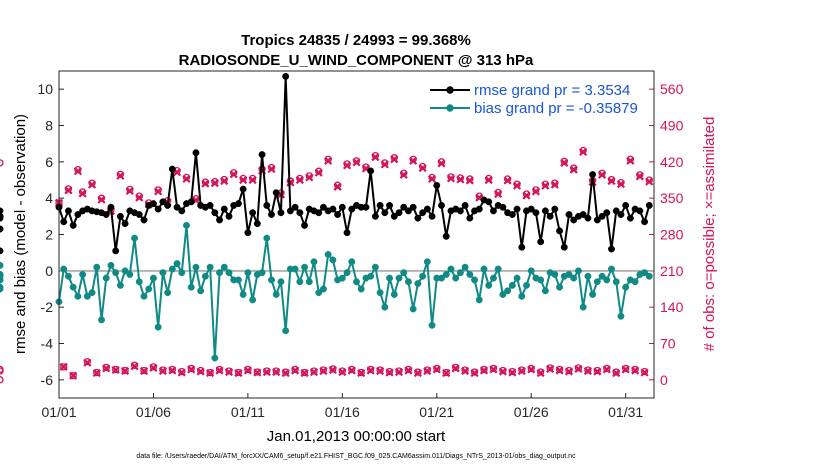  I want to click on x-tick-label: 01/01, so click(58, 412).